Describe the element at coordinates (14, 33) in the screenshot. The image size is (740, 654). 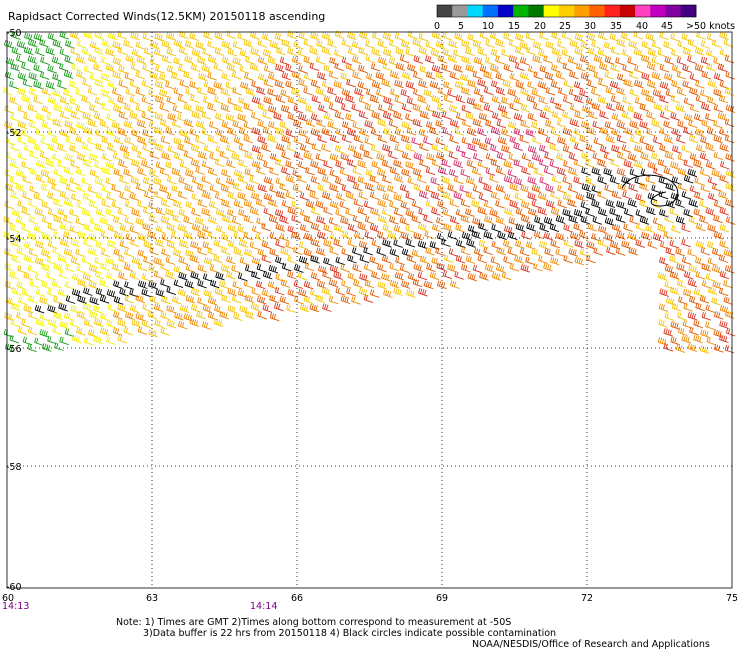
I see `lat-label-50: -50` at that location.